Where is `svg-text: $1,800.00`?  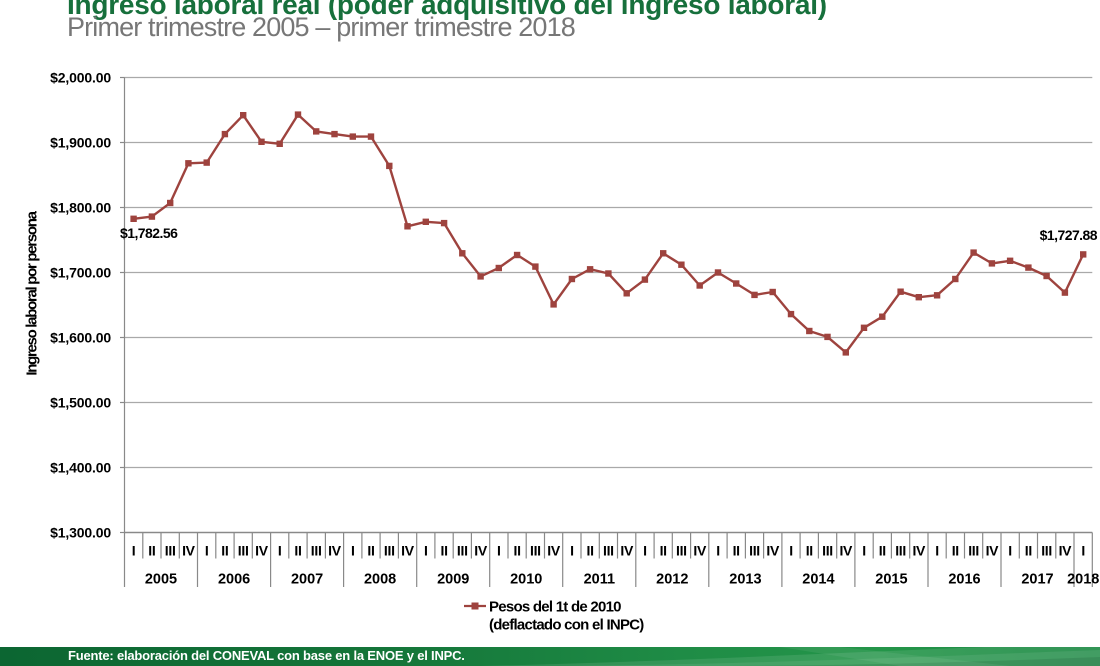
svg-text: $1,800.00 is located at coordinates (80, 208).